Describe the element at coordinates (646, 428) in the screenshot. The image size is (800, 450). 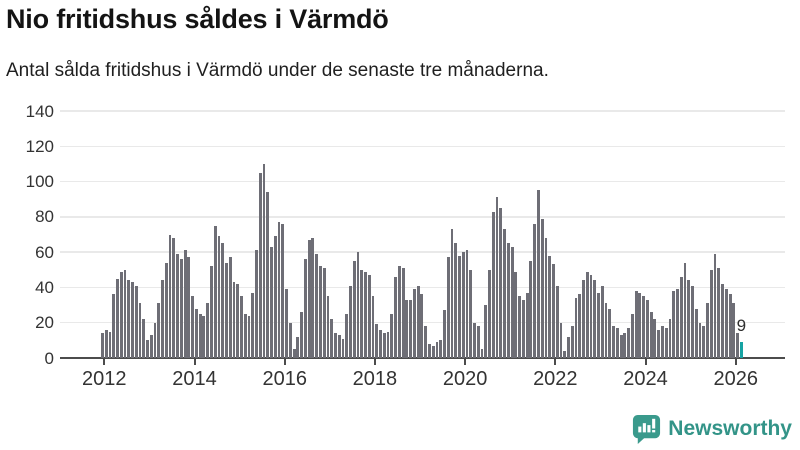
I see `newsworthy-logo-icon` at that location.